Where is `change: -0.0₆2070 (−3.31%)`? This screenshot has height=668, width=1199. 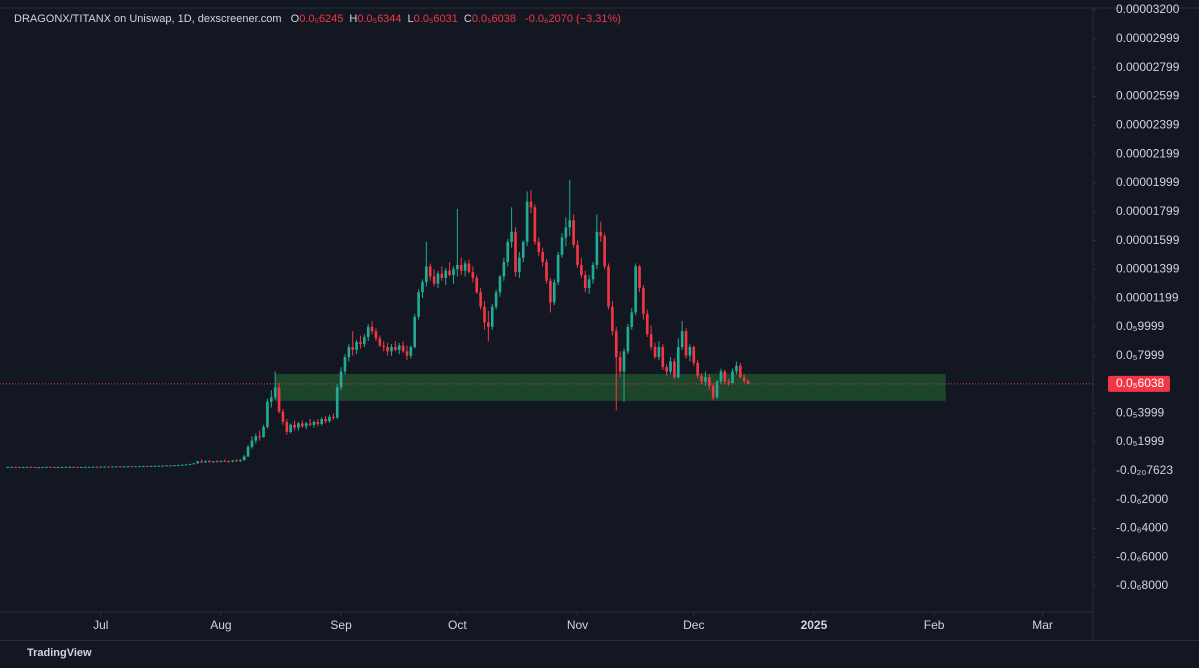 change: -0.0₆2070 (−3.31%) is located at coordinates (573, 19).